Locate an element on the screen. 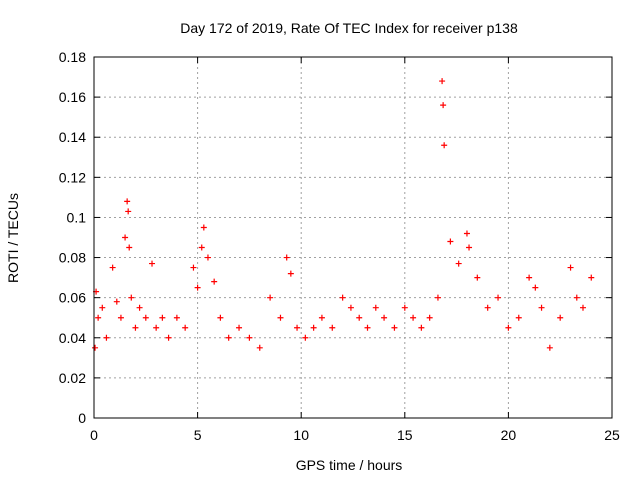 This screenshot has width=640, height=480. x-tick-label: 5 is located at coordinates (198, 435).